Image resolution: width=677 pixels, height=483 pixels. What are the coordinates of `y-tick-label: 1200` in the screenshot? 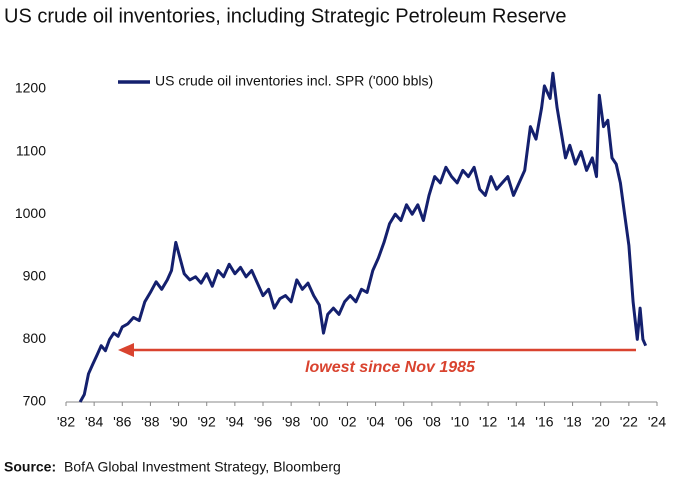 It's located at (30, 88).